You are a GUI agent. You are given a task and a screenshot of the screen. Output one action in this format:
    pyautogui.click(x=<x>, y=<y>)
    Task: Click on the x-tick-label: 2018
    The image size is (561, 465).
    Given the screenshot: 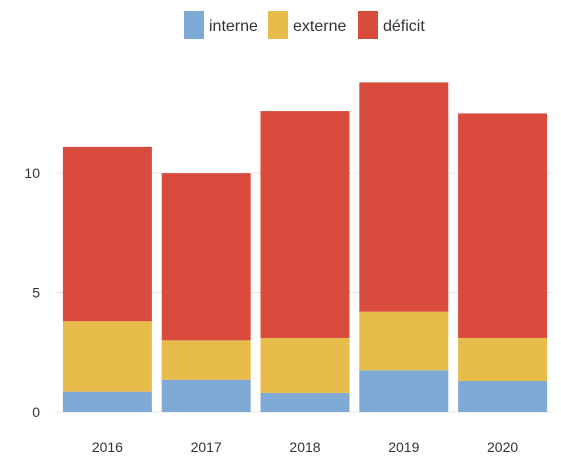 What is the action you would take?
    pyautogui.click(x=304, y=447)
    